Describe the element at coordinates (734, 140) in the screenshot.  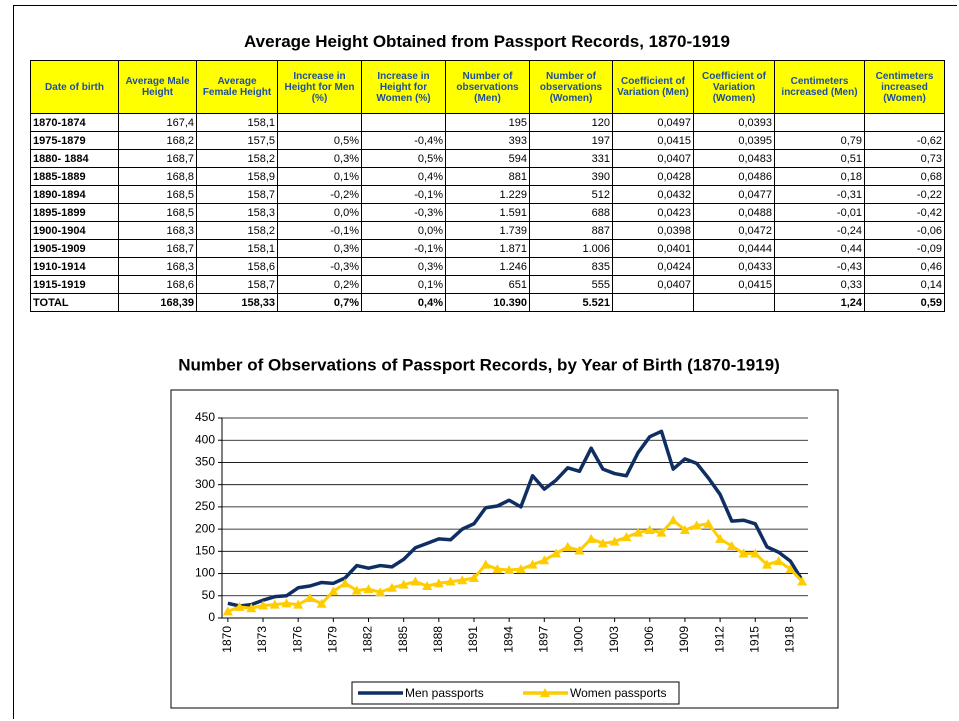
I see `table-cell: 0,0395` at that location.